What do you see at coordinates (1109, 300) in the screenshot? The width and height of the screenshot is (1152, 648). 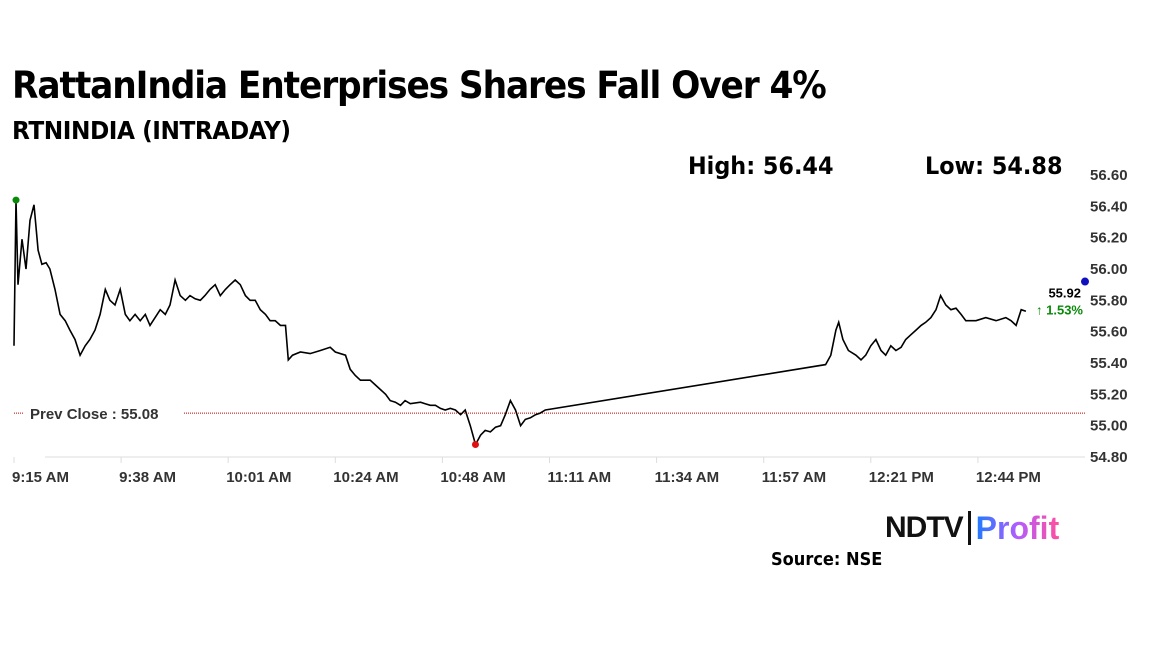 I see `y-tick-label: 55.80` at bounding box center [1109, 300].